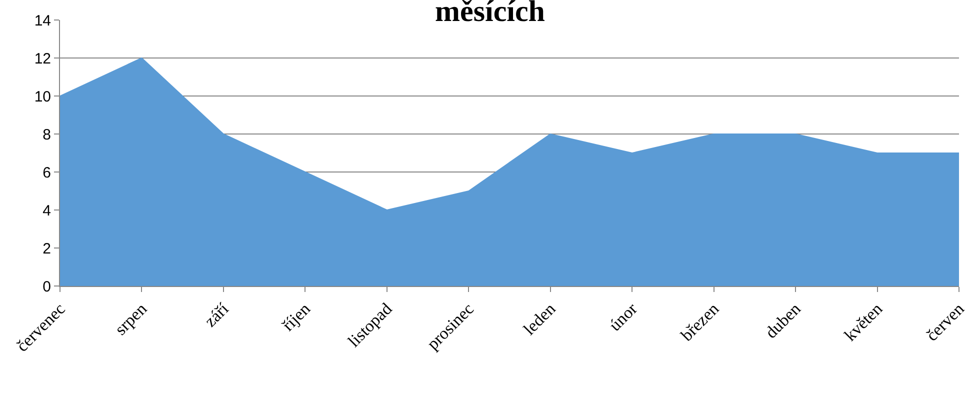 Image resolution: width=980 pixels, height=416 pixels. Describe the element at coordinates (46, 211) in the screenshot. I see `y-tick-label: 4` at that location.